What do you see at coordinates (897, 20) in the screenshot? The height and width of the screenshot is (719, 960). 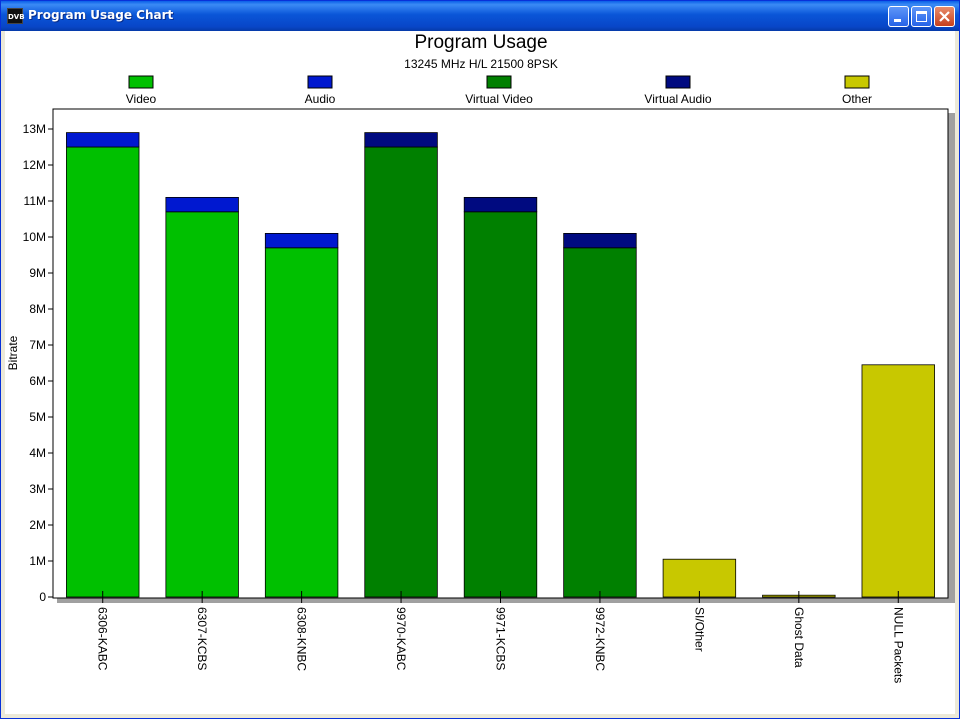 I see `minimize-icon` at bounding box center [897, 20].